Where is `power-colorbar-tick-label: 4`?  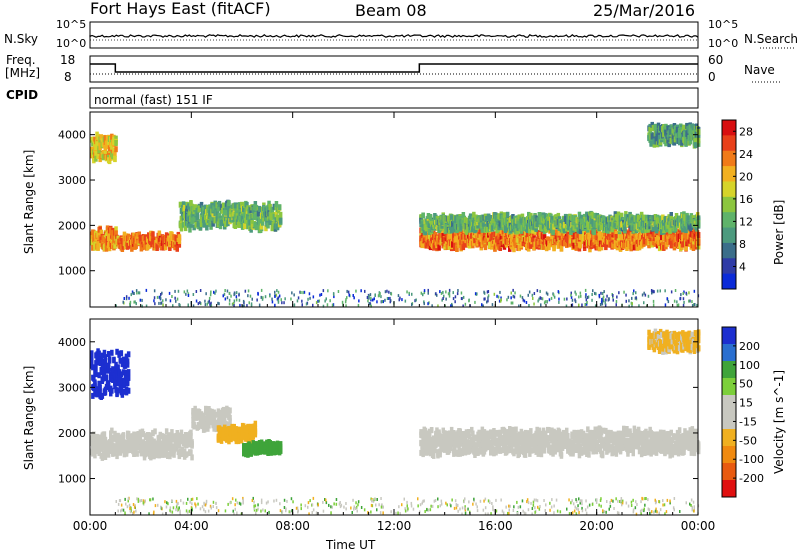
power-colorbar-tick-label: 4 is located at coordinates (742, 266).